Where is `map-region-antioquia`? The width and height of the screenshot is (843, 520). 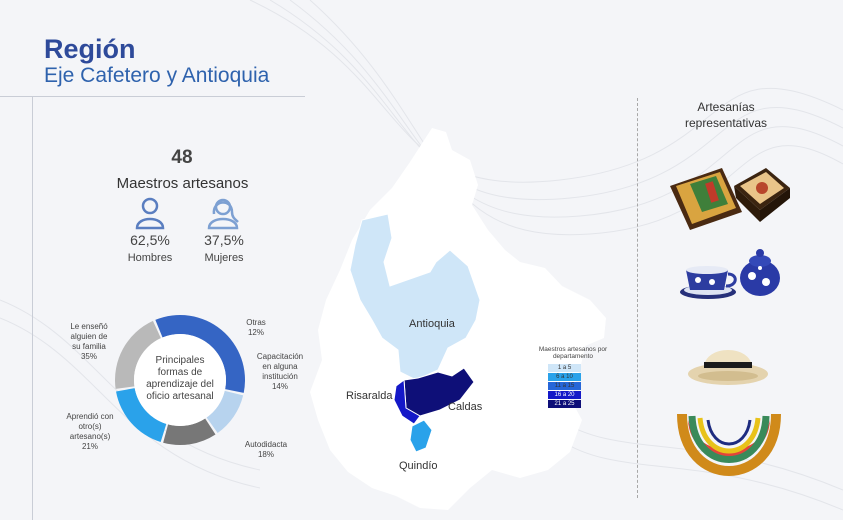 map-region-antioquia is located at coordinates (415, 297).